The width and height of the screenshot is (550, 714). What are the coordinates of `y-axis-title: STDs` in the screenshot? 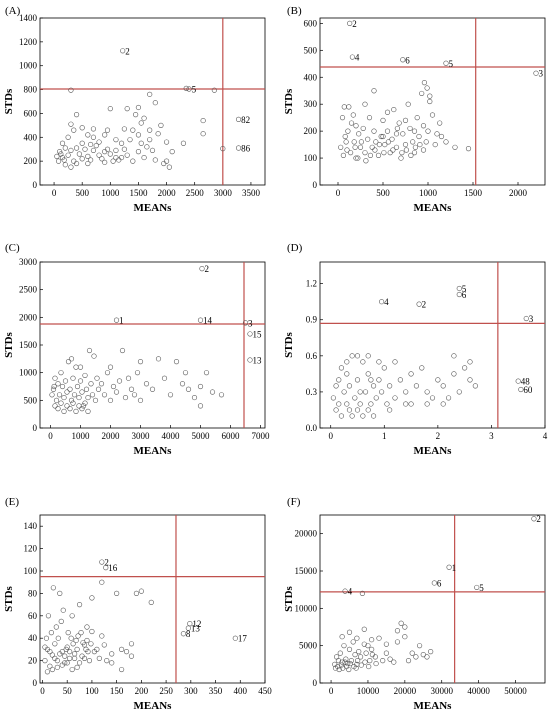 It's located at (9, 344).